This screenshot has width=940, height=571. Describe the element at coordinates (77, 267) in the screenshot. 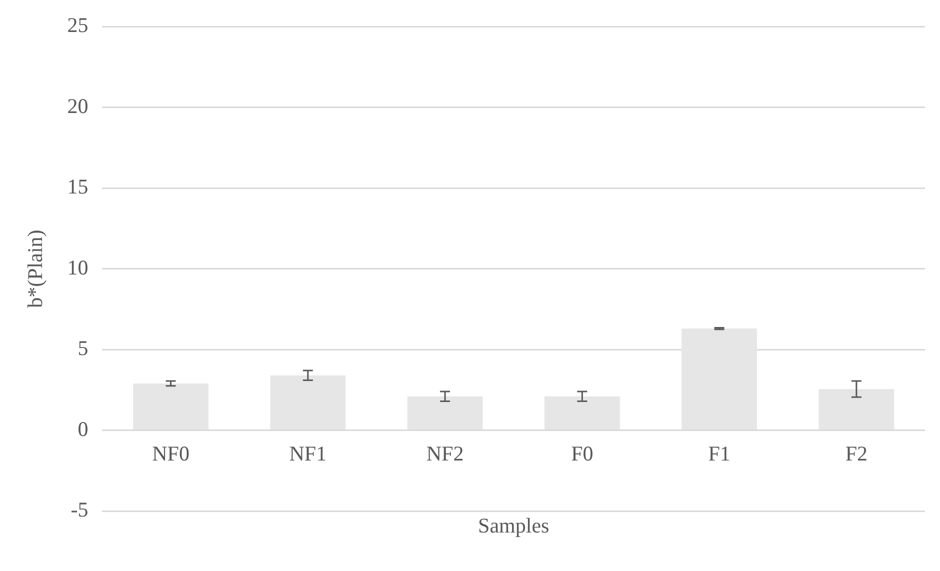

I see `y-tick-label: 10` at that location.